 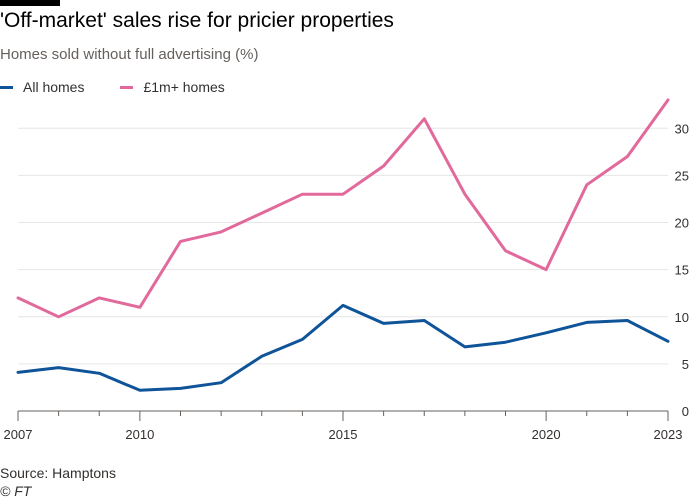 I want to click on chart-subtitle: Homes sold without full advertising (%), so click(x=129, y=54).